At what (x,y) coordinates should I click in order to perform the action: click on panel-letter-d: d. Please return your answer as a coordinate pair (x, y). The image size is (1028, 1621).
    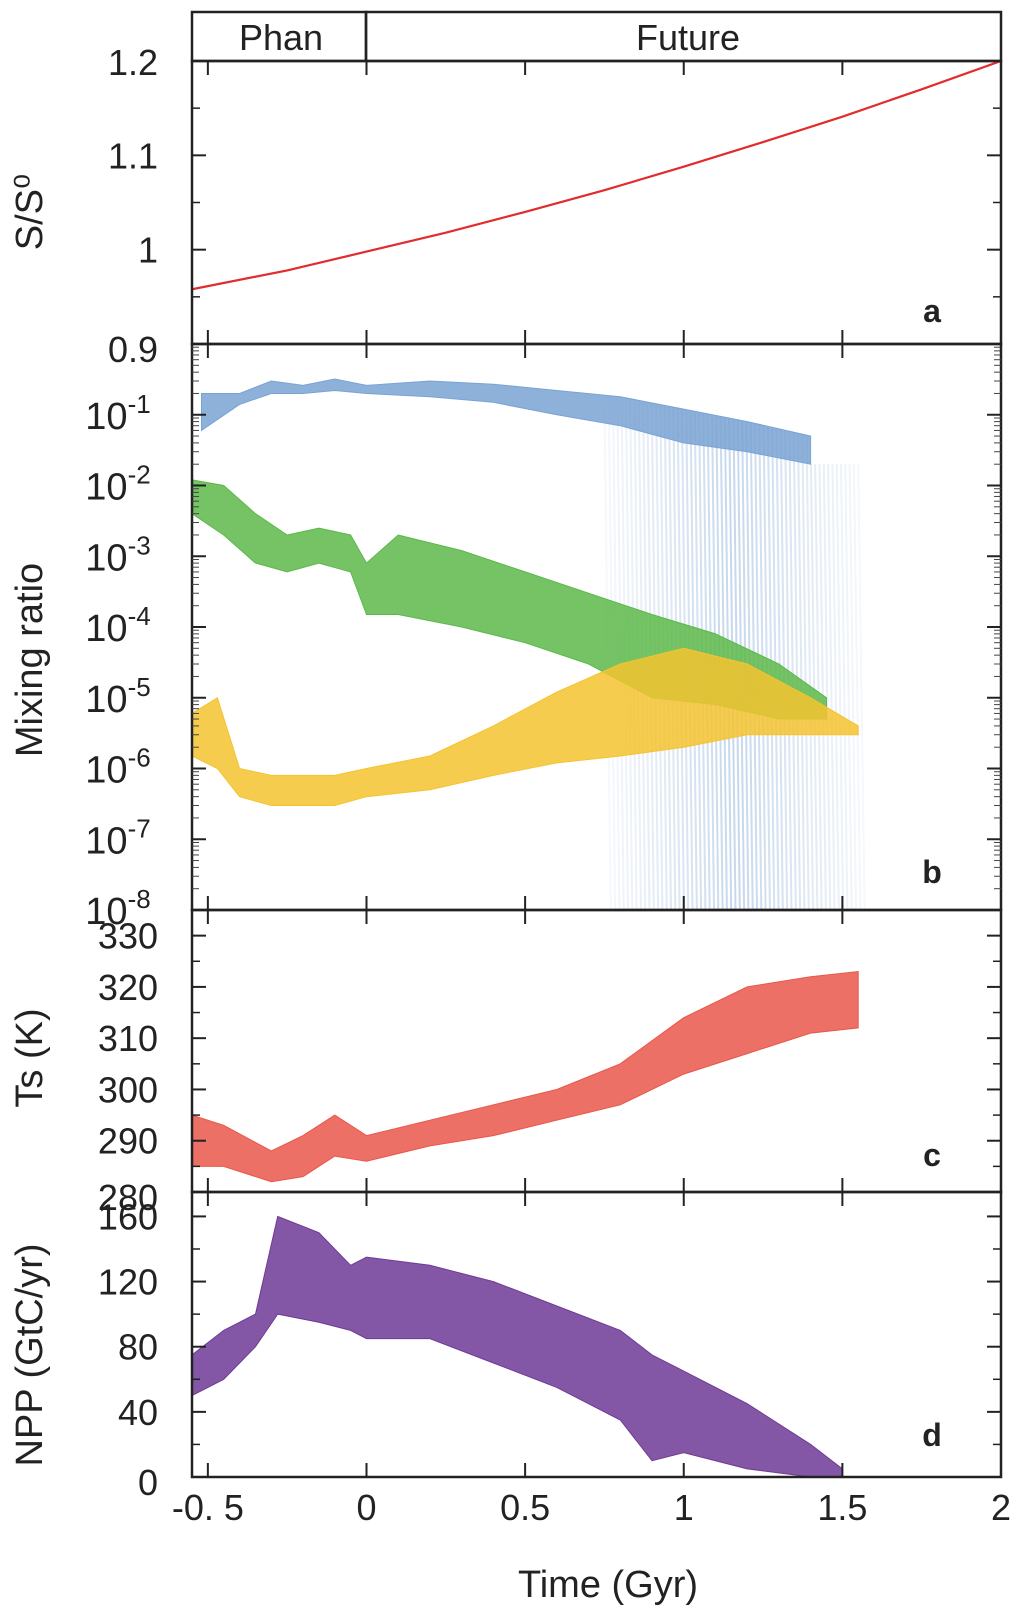
    Looking at the image, I should click on (932, 1435).